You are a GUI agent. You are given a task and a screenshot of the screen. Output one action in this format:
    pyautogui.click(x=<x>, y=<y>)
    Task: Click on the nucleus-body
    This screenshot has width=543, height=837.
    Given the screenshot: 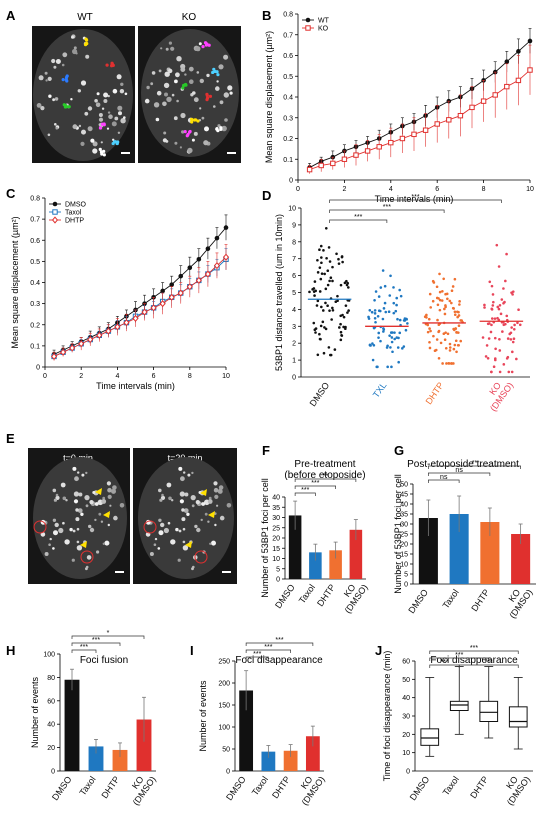 What is the action you would take?
    pyautogui.click(x=80, y=518)
    